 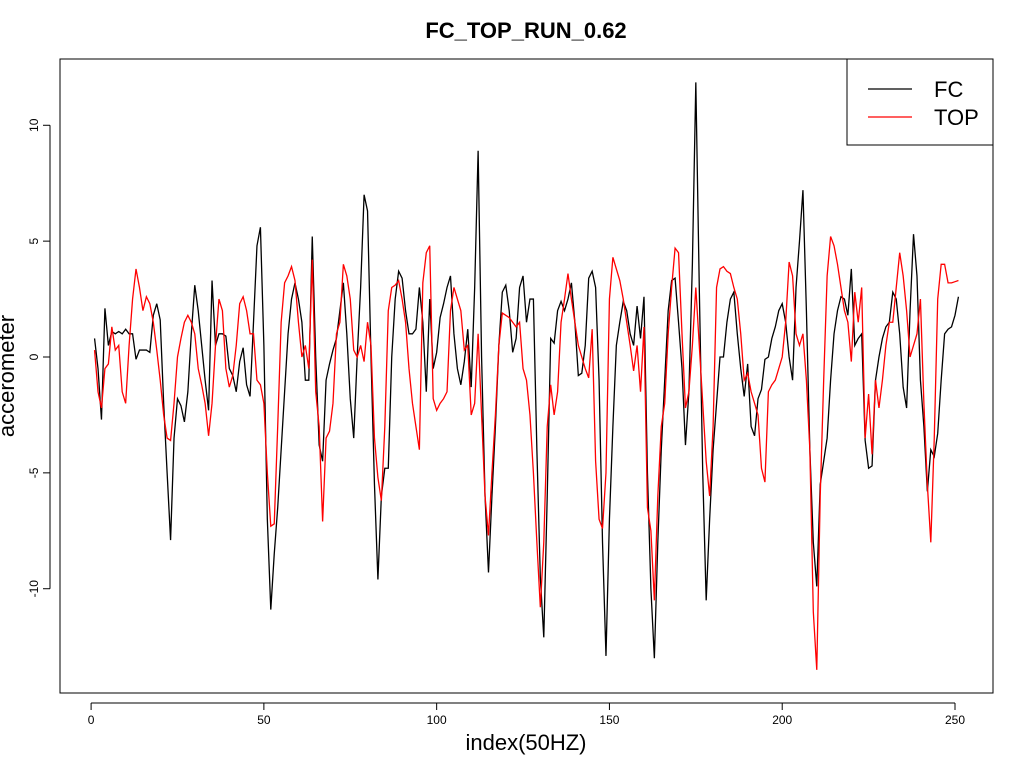 What do you see at coordinates (34, 125) in the screenshot?
I see `y-tick-label: 10` at bounding box center [34, 125].